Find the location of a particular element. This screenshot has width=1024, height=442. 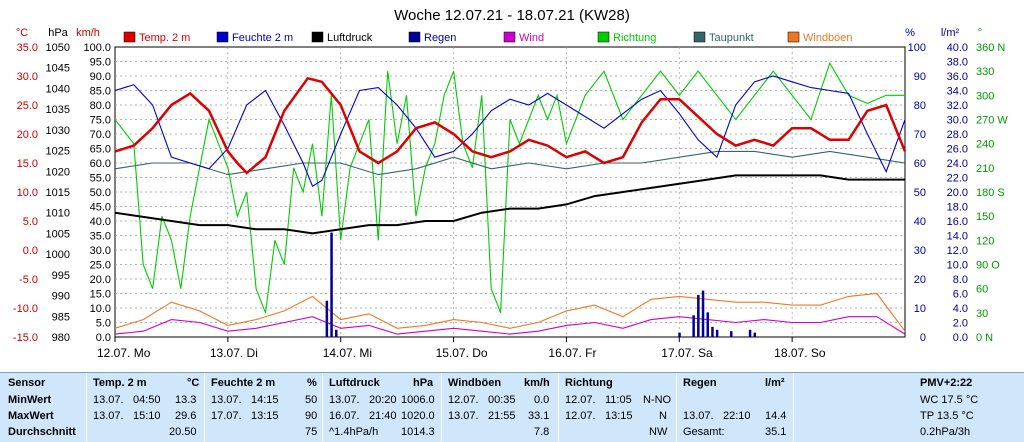

humidity-axis-tick-label: 30 is located at coordinates (920, 251).